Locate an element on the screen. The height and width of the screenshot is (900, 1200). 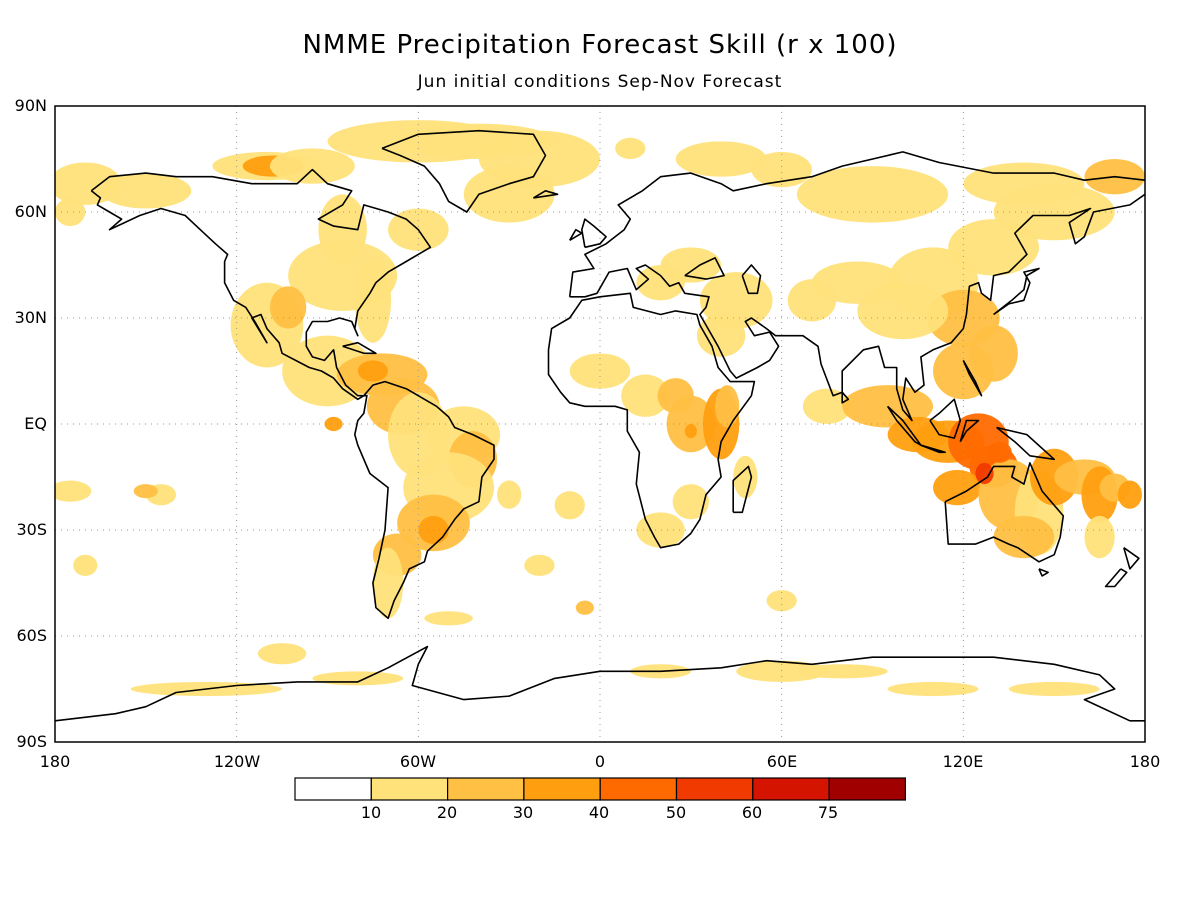
lat-label-30n: 30N is located at coordinates (31, 317).